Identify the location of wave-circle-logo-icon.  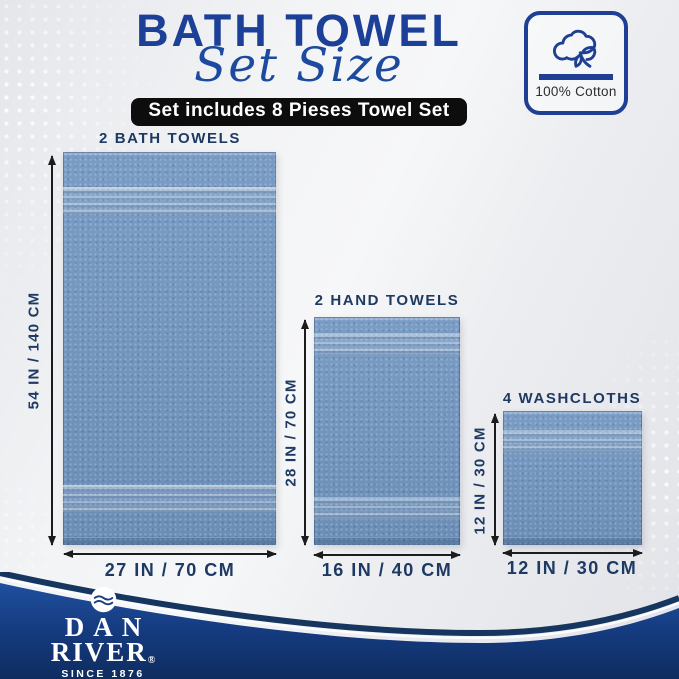
(103, 599).